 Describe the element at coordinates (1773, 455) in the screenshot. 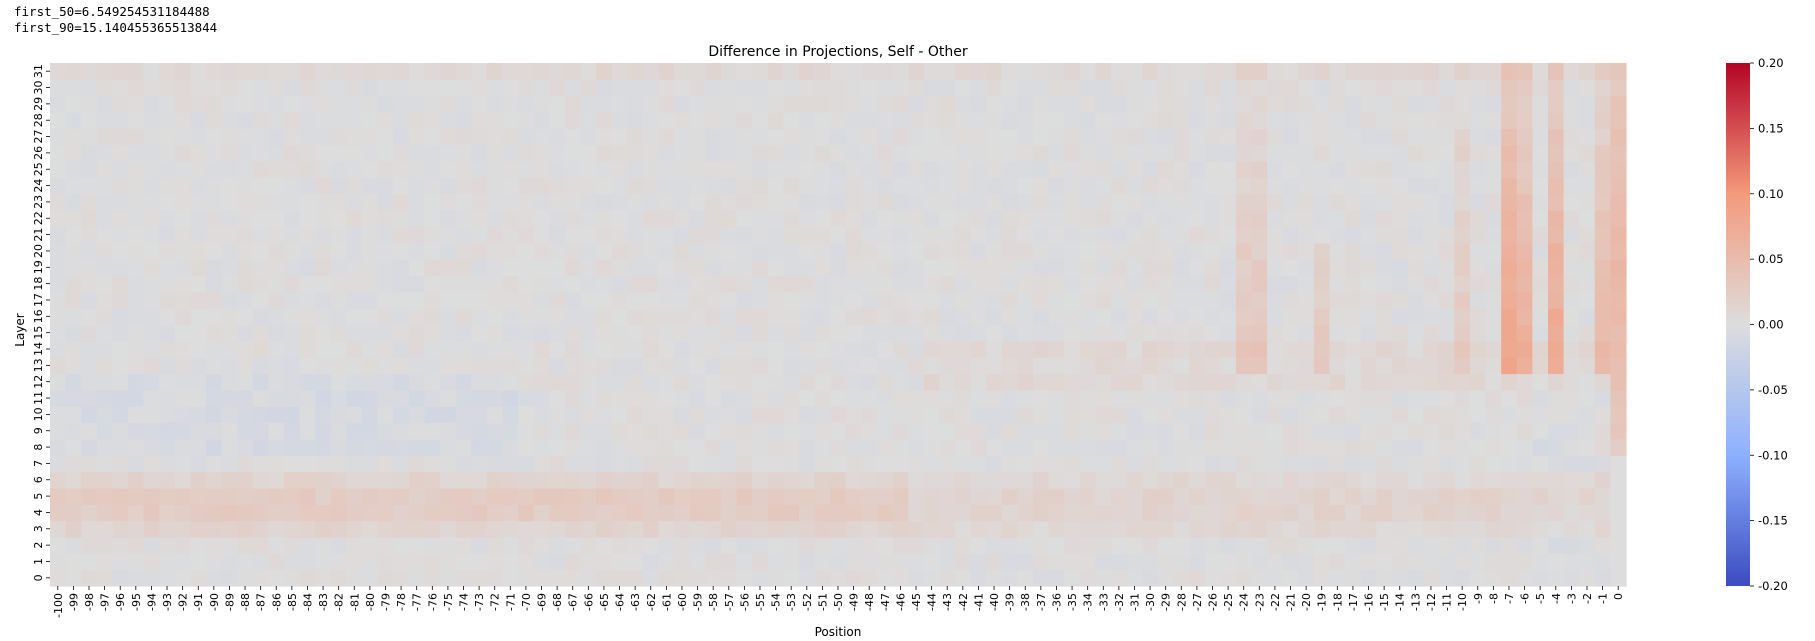

I see `colorbar-tick-label: -0.10` at that location.